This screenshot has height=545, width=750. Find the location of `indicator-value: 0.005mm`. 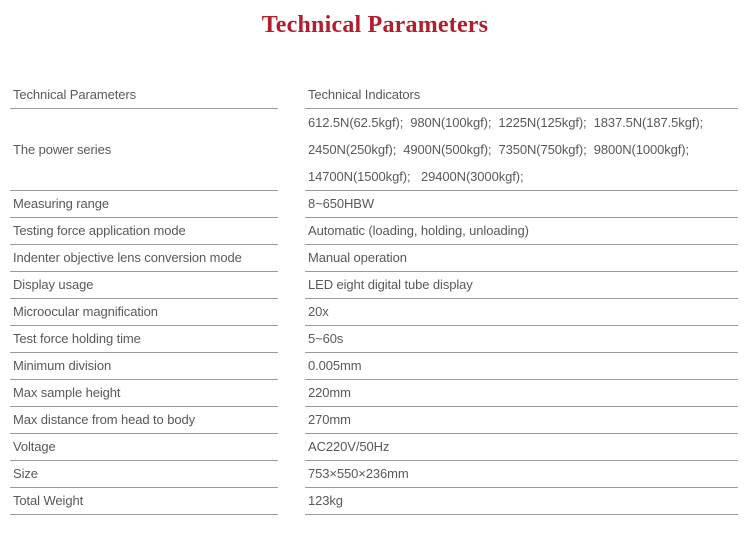

indicator-value: 0.005mm is located at coordinates (521, 366).